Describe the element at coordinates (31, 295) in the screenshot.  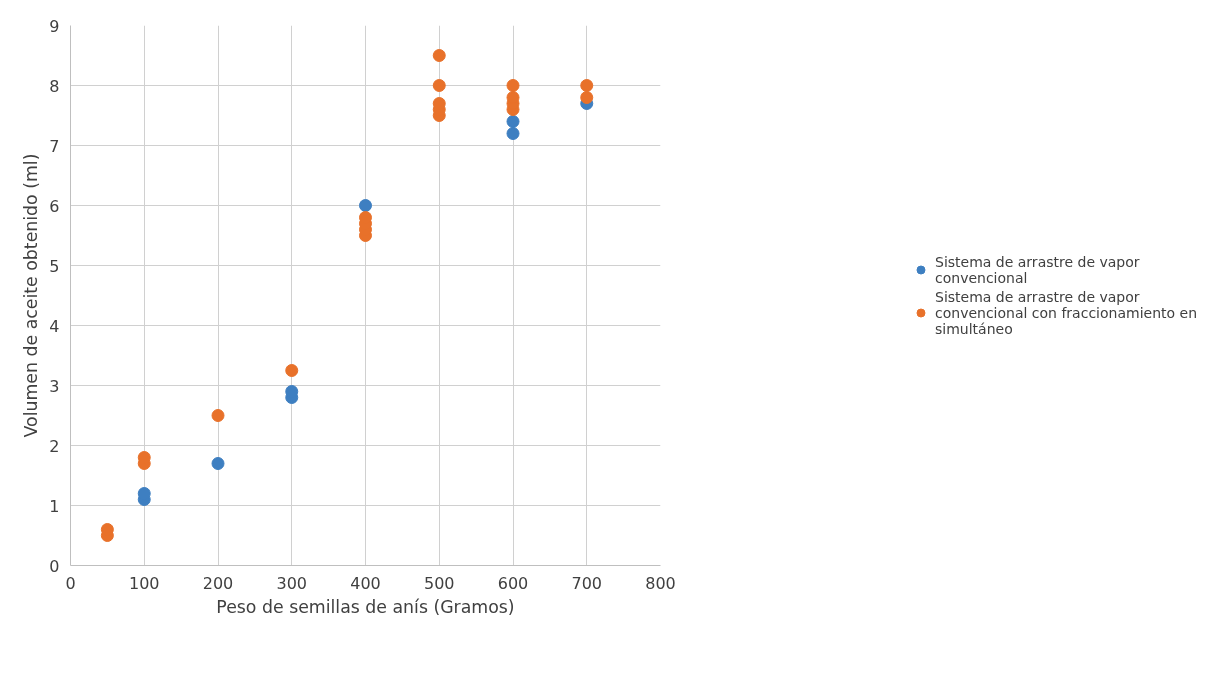
I see `y-axis-title: Volumen de aceite obtenido (ml)` at that location.